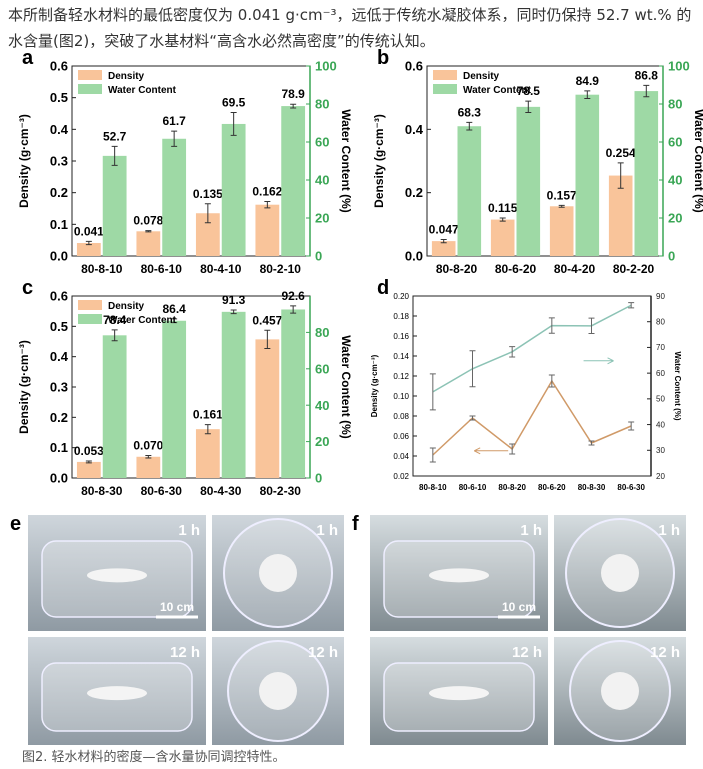  I want to click on legend-label: Water Content, so click(142, 320).